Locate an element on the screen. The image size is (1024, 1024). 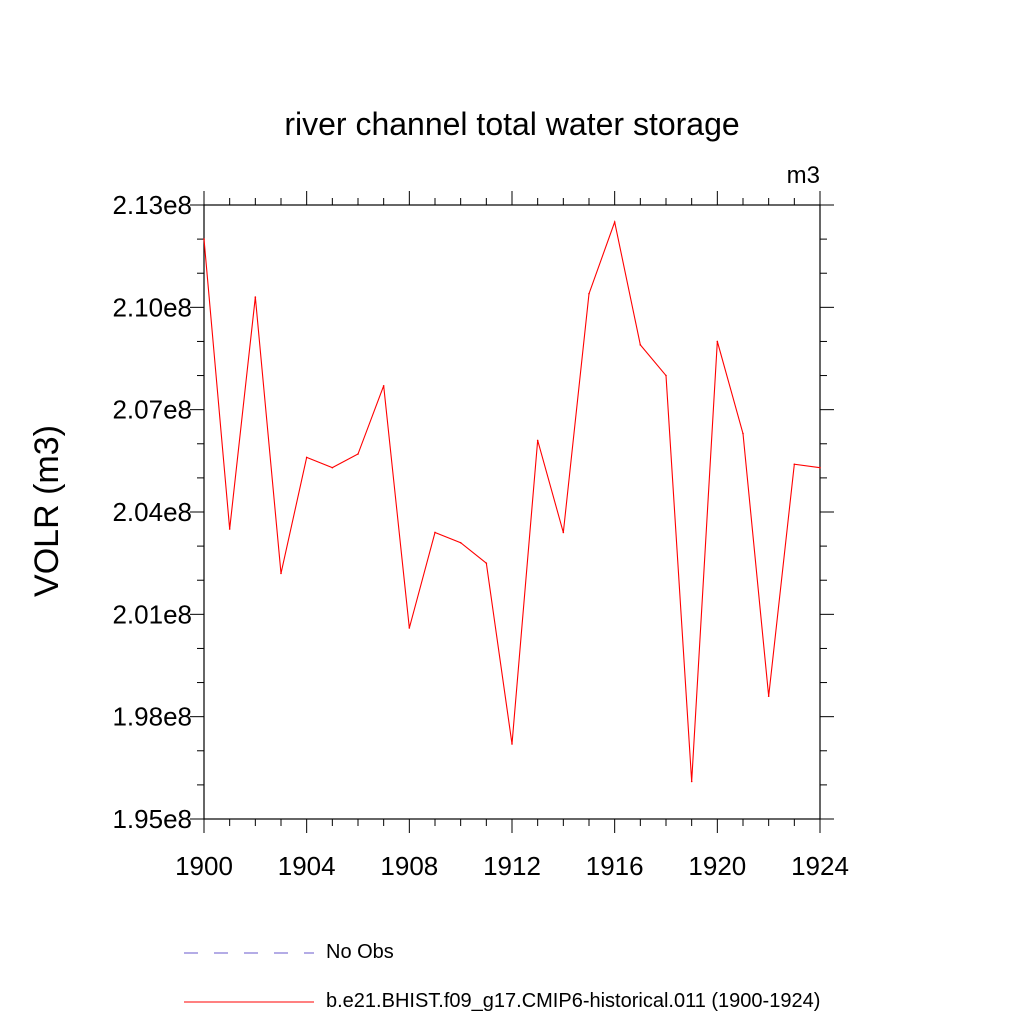
x-tick-label: 1920 is located at coordinates (717, 866).